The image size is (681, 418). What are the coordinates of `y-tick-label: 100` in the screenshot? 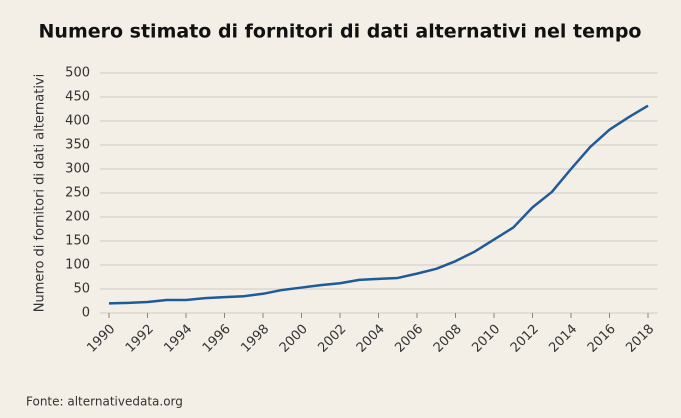 It's located at (77, 265).